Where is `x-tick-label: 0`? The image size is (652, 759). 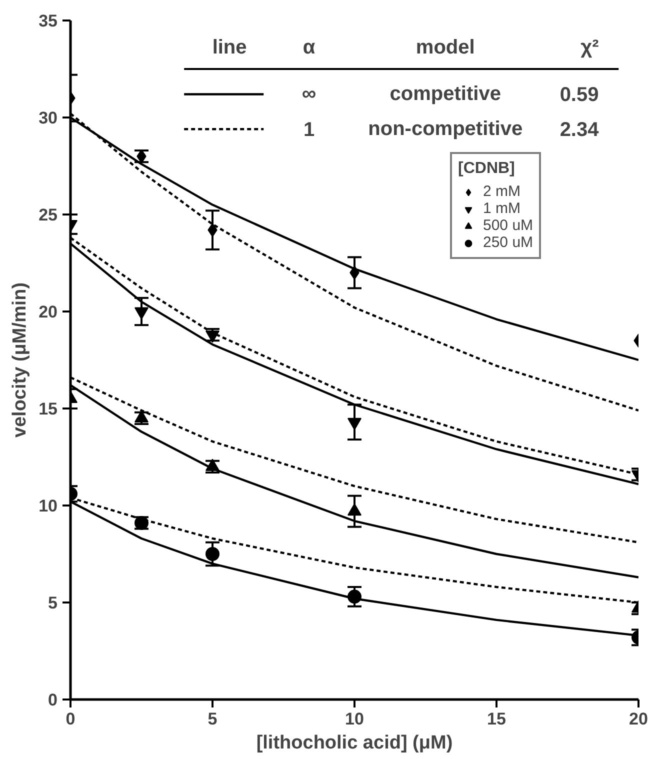
x-tick-label: 0 is located at coordinates (71, 719).